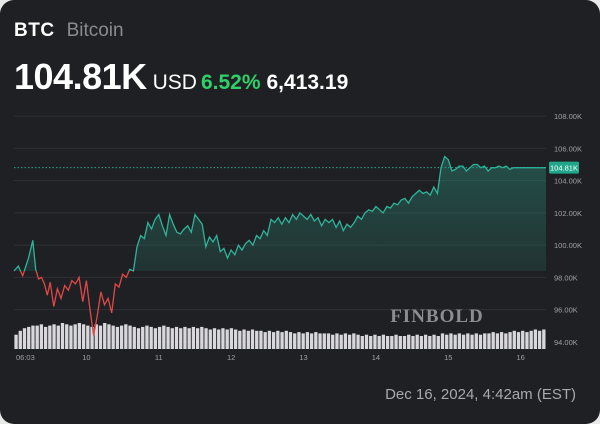 The image size is (600, 424). Describe the element at coordinates (568, 181) in the screenshot. I see `y-tick-label: 104.00K` at that location.